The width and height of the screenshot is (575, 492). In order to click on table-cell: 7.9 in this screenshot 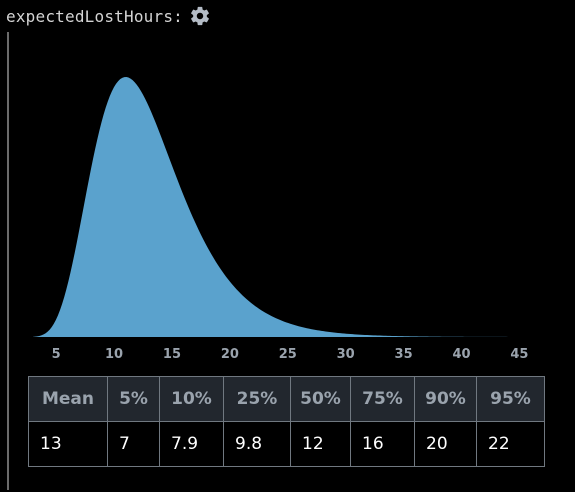, I will do `click(191, 444)`.